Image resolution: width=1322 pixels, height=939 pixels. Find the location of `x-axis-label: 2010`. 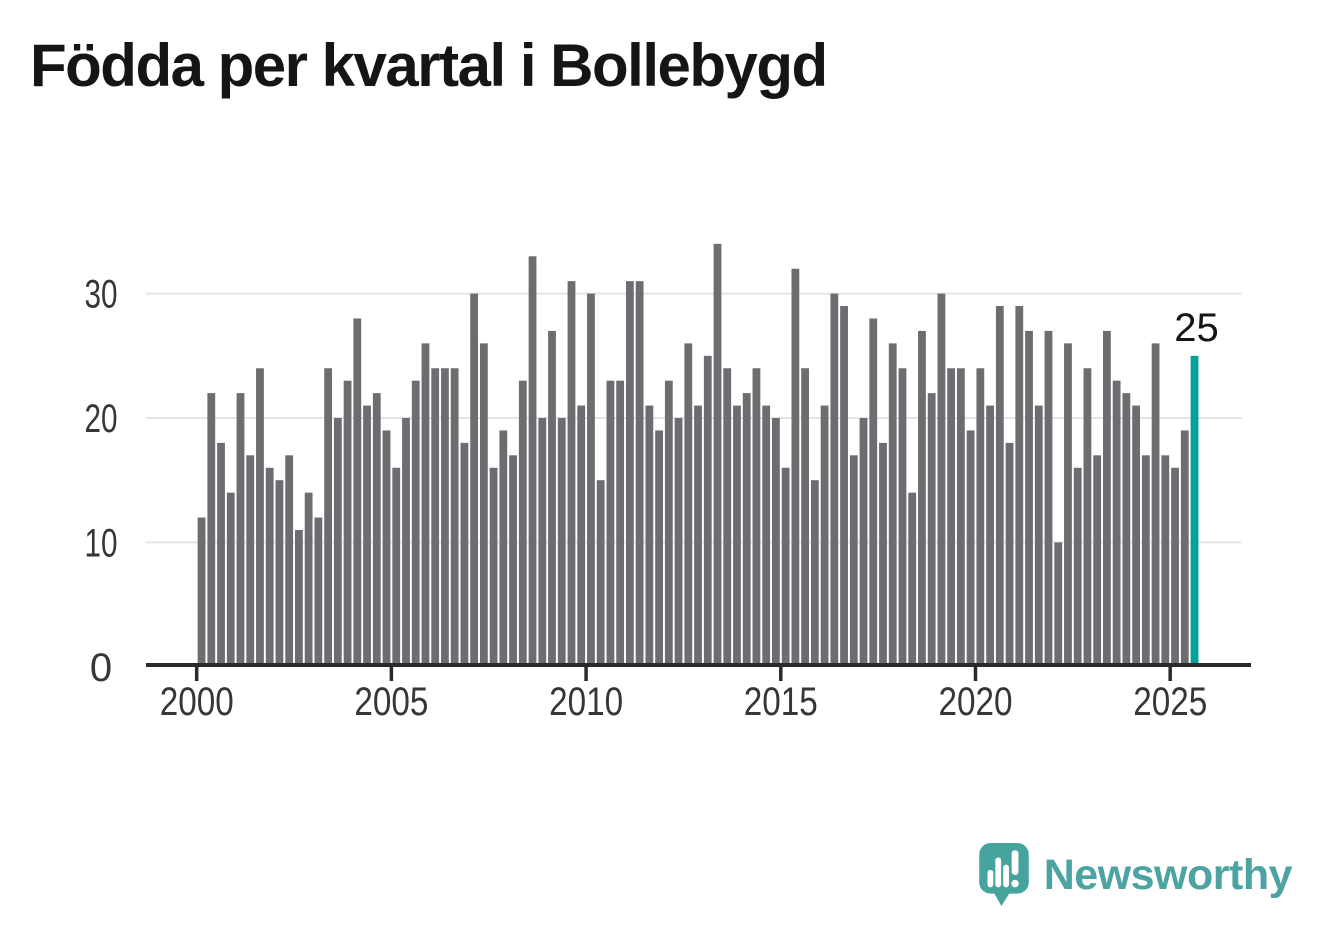

x-axis-label: 2010 is located at coordinates (586, 702).